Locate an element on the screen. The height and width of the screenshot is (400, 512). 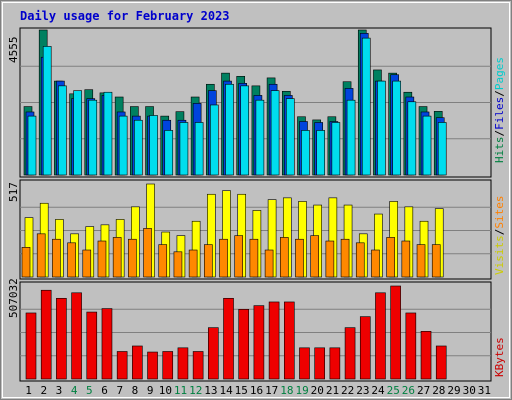
requests-ymax-label: 4555 is located at coordinates (13, 50).